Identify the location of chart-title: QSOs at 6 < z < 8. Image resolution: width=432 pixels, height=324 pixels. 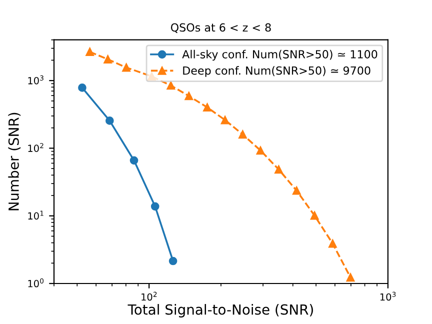
(220, 28).